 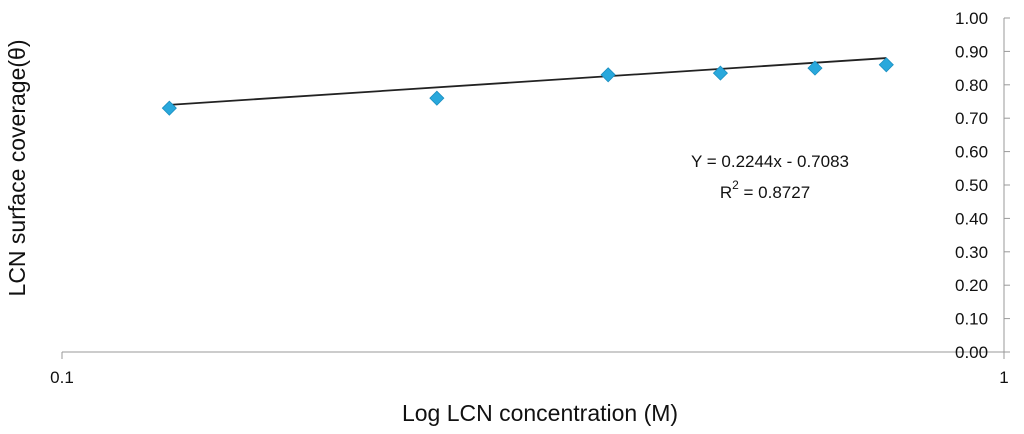 What do you see at coordinates (770, 161) in the screenshot?
I see `regression-equation: Y = 0.2244x - 0.7083` at bounding box center [770, 161].